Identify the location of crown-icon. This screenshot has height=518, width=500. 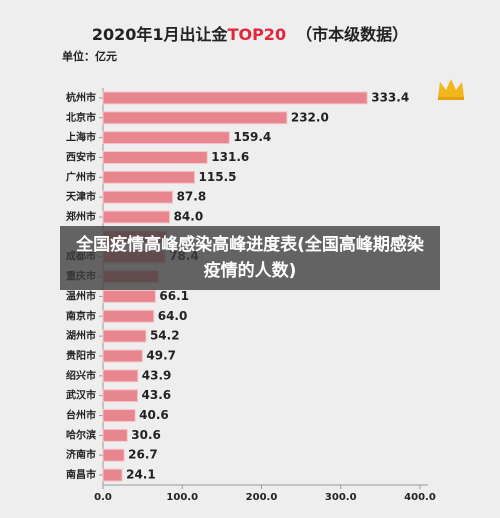
(451, 89).